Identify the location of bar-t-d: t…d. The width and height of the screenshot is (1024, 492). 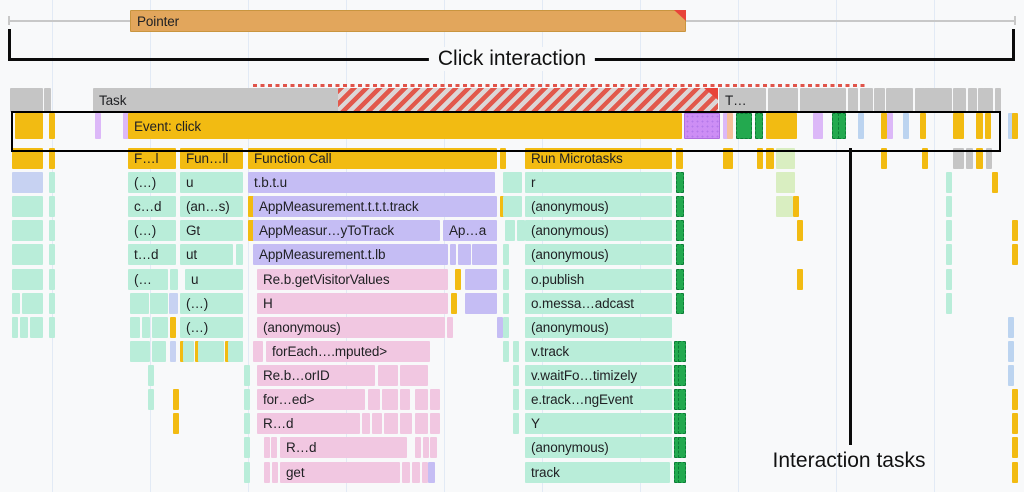
(152, 255).